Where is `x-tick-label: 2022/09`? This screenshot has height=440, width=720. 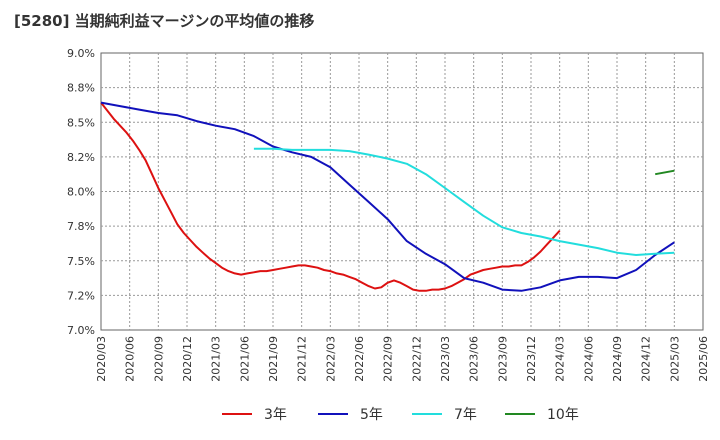 x-tick-label: 2022/09 is located at coordinates (388, 359).